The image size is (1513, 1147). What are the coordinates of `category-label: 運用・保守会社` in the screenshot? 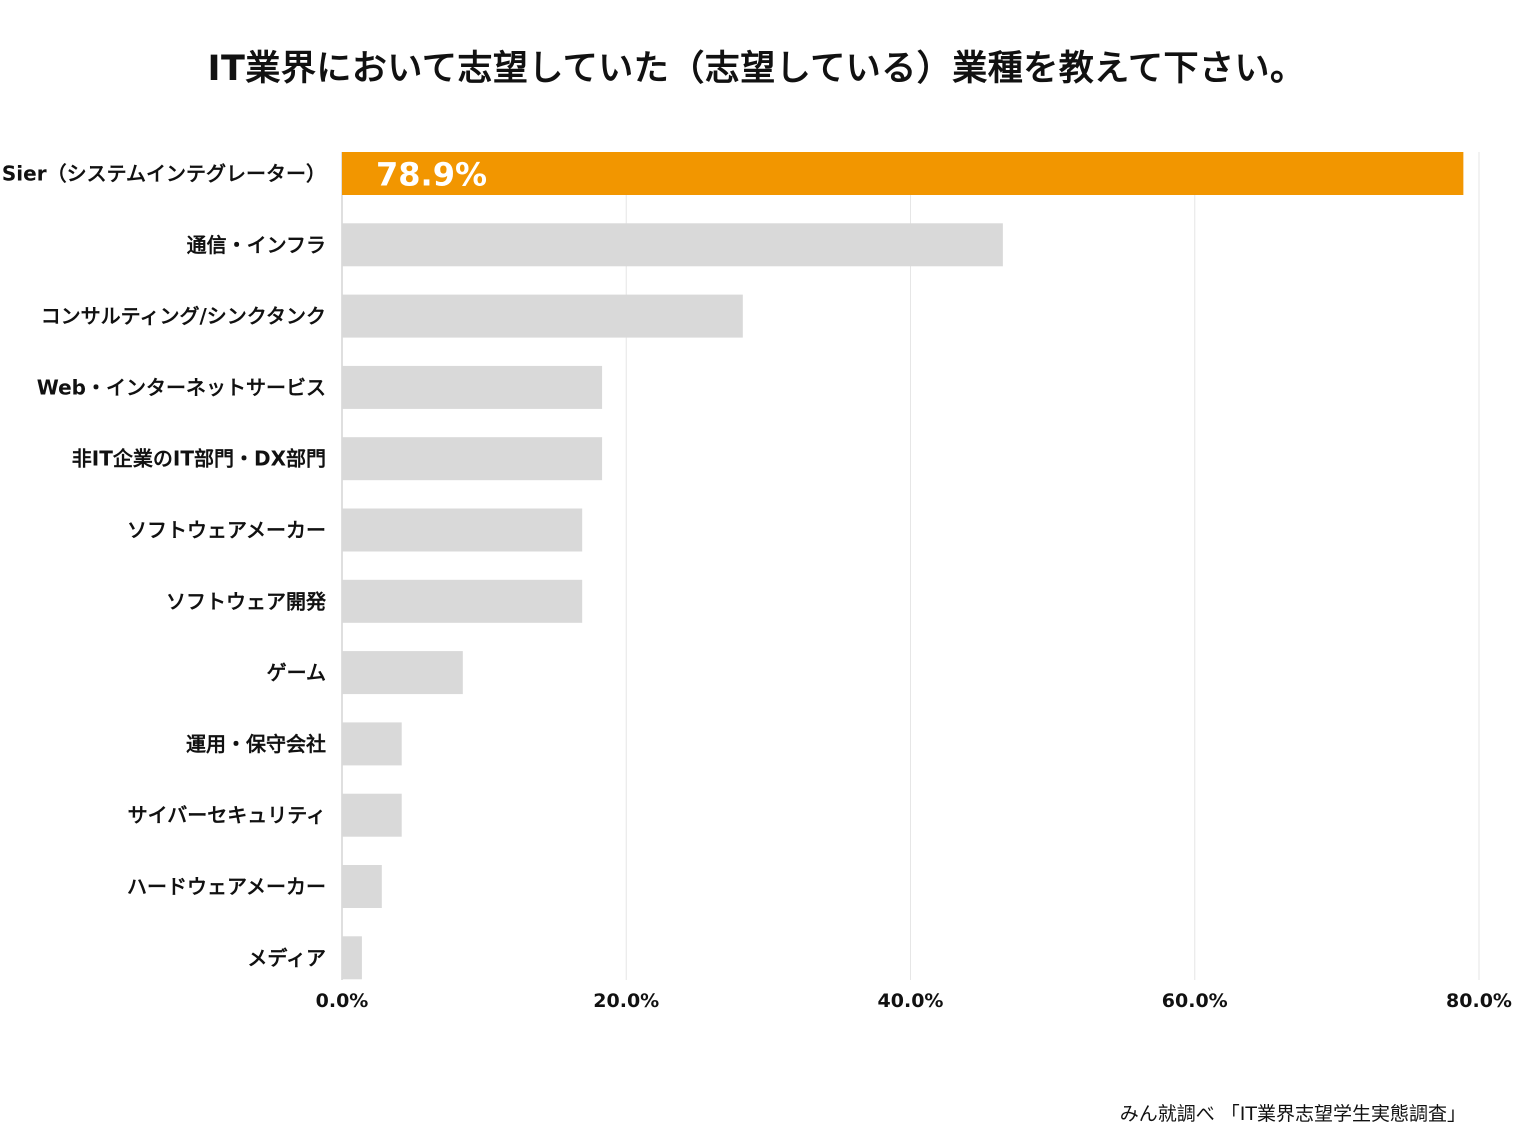 It's located at (256, 744).